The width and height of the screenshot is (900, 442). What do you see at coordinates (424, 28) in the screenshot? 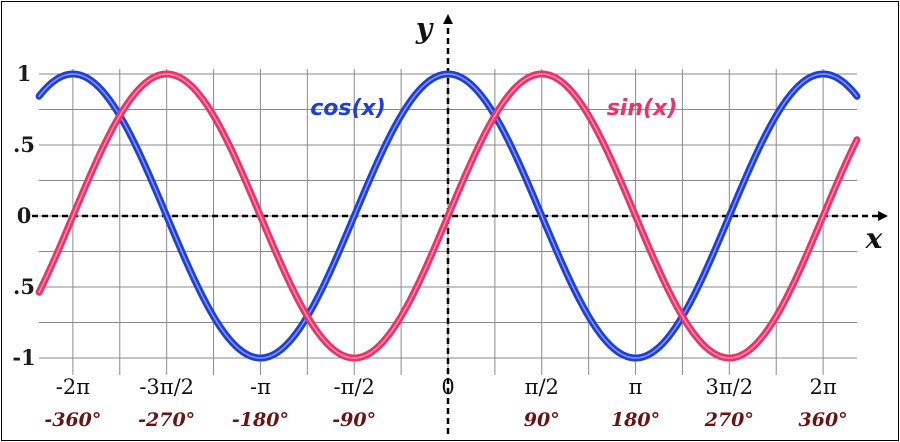
I see `y-axis-label: y` at bounding box center [424, 28].